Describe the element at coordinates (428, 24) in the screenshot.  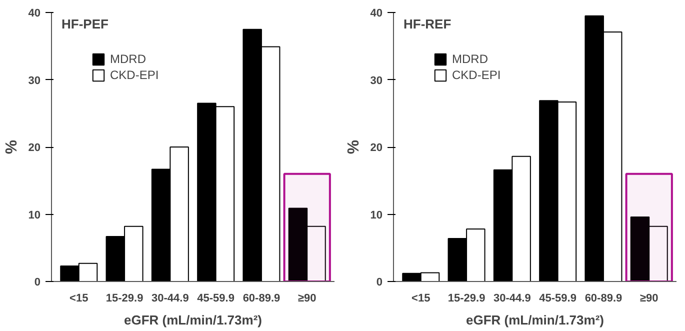
I see `chart-title: HF-REF` at that location.